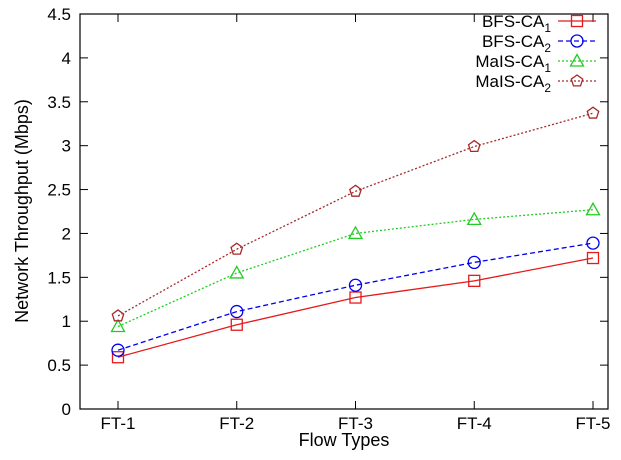 Image resolution: width=621 pixels, height=460 pixels. I want to click on y-tick-label: 2, so click(66, 233).